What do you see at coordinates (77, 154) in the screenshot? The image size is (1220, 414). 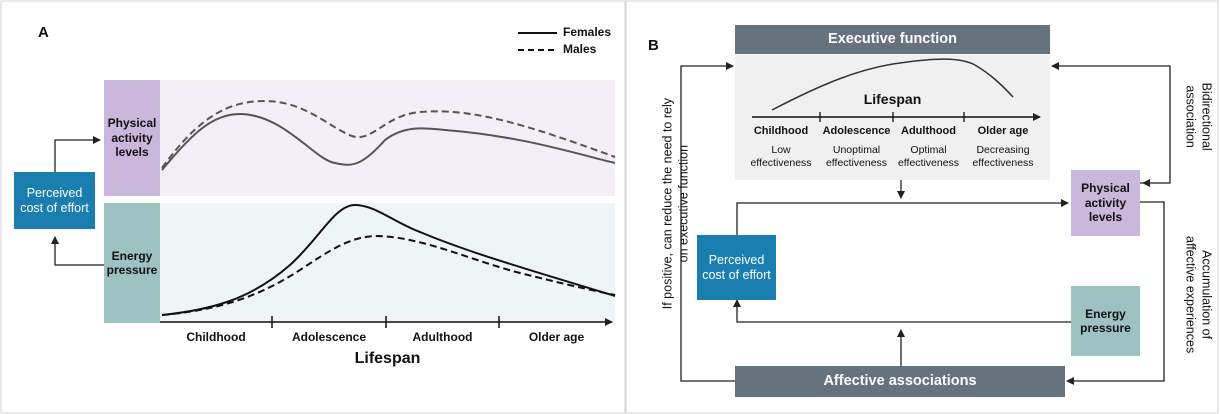 I see `arrow-perceived-to-physical` at bounding box center [77, 154].